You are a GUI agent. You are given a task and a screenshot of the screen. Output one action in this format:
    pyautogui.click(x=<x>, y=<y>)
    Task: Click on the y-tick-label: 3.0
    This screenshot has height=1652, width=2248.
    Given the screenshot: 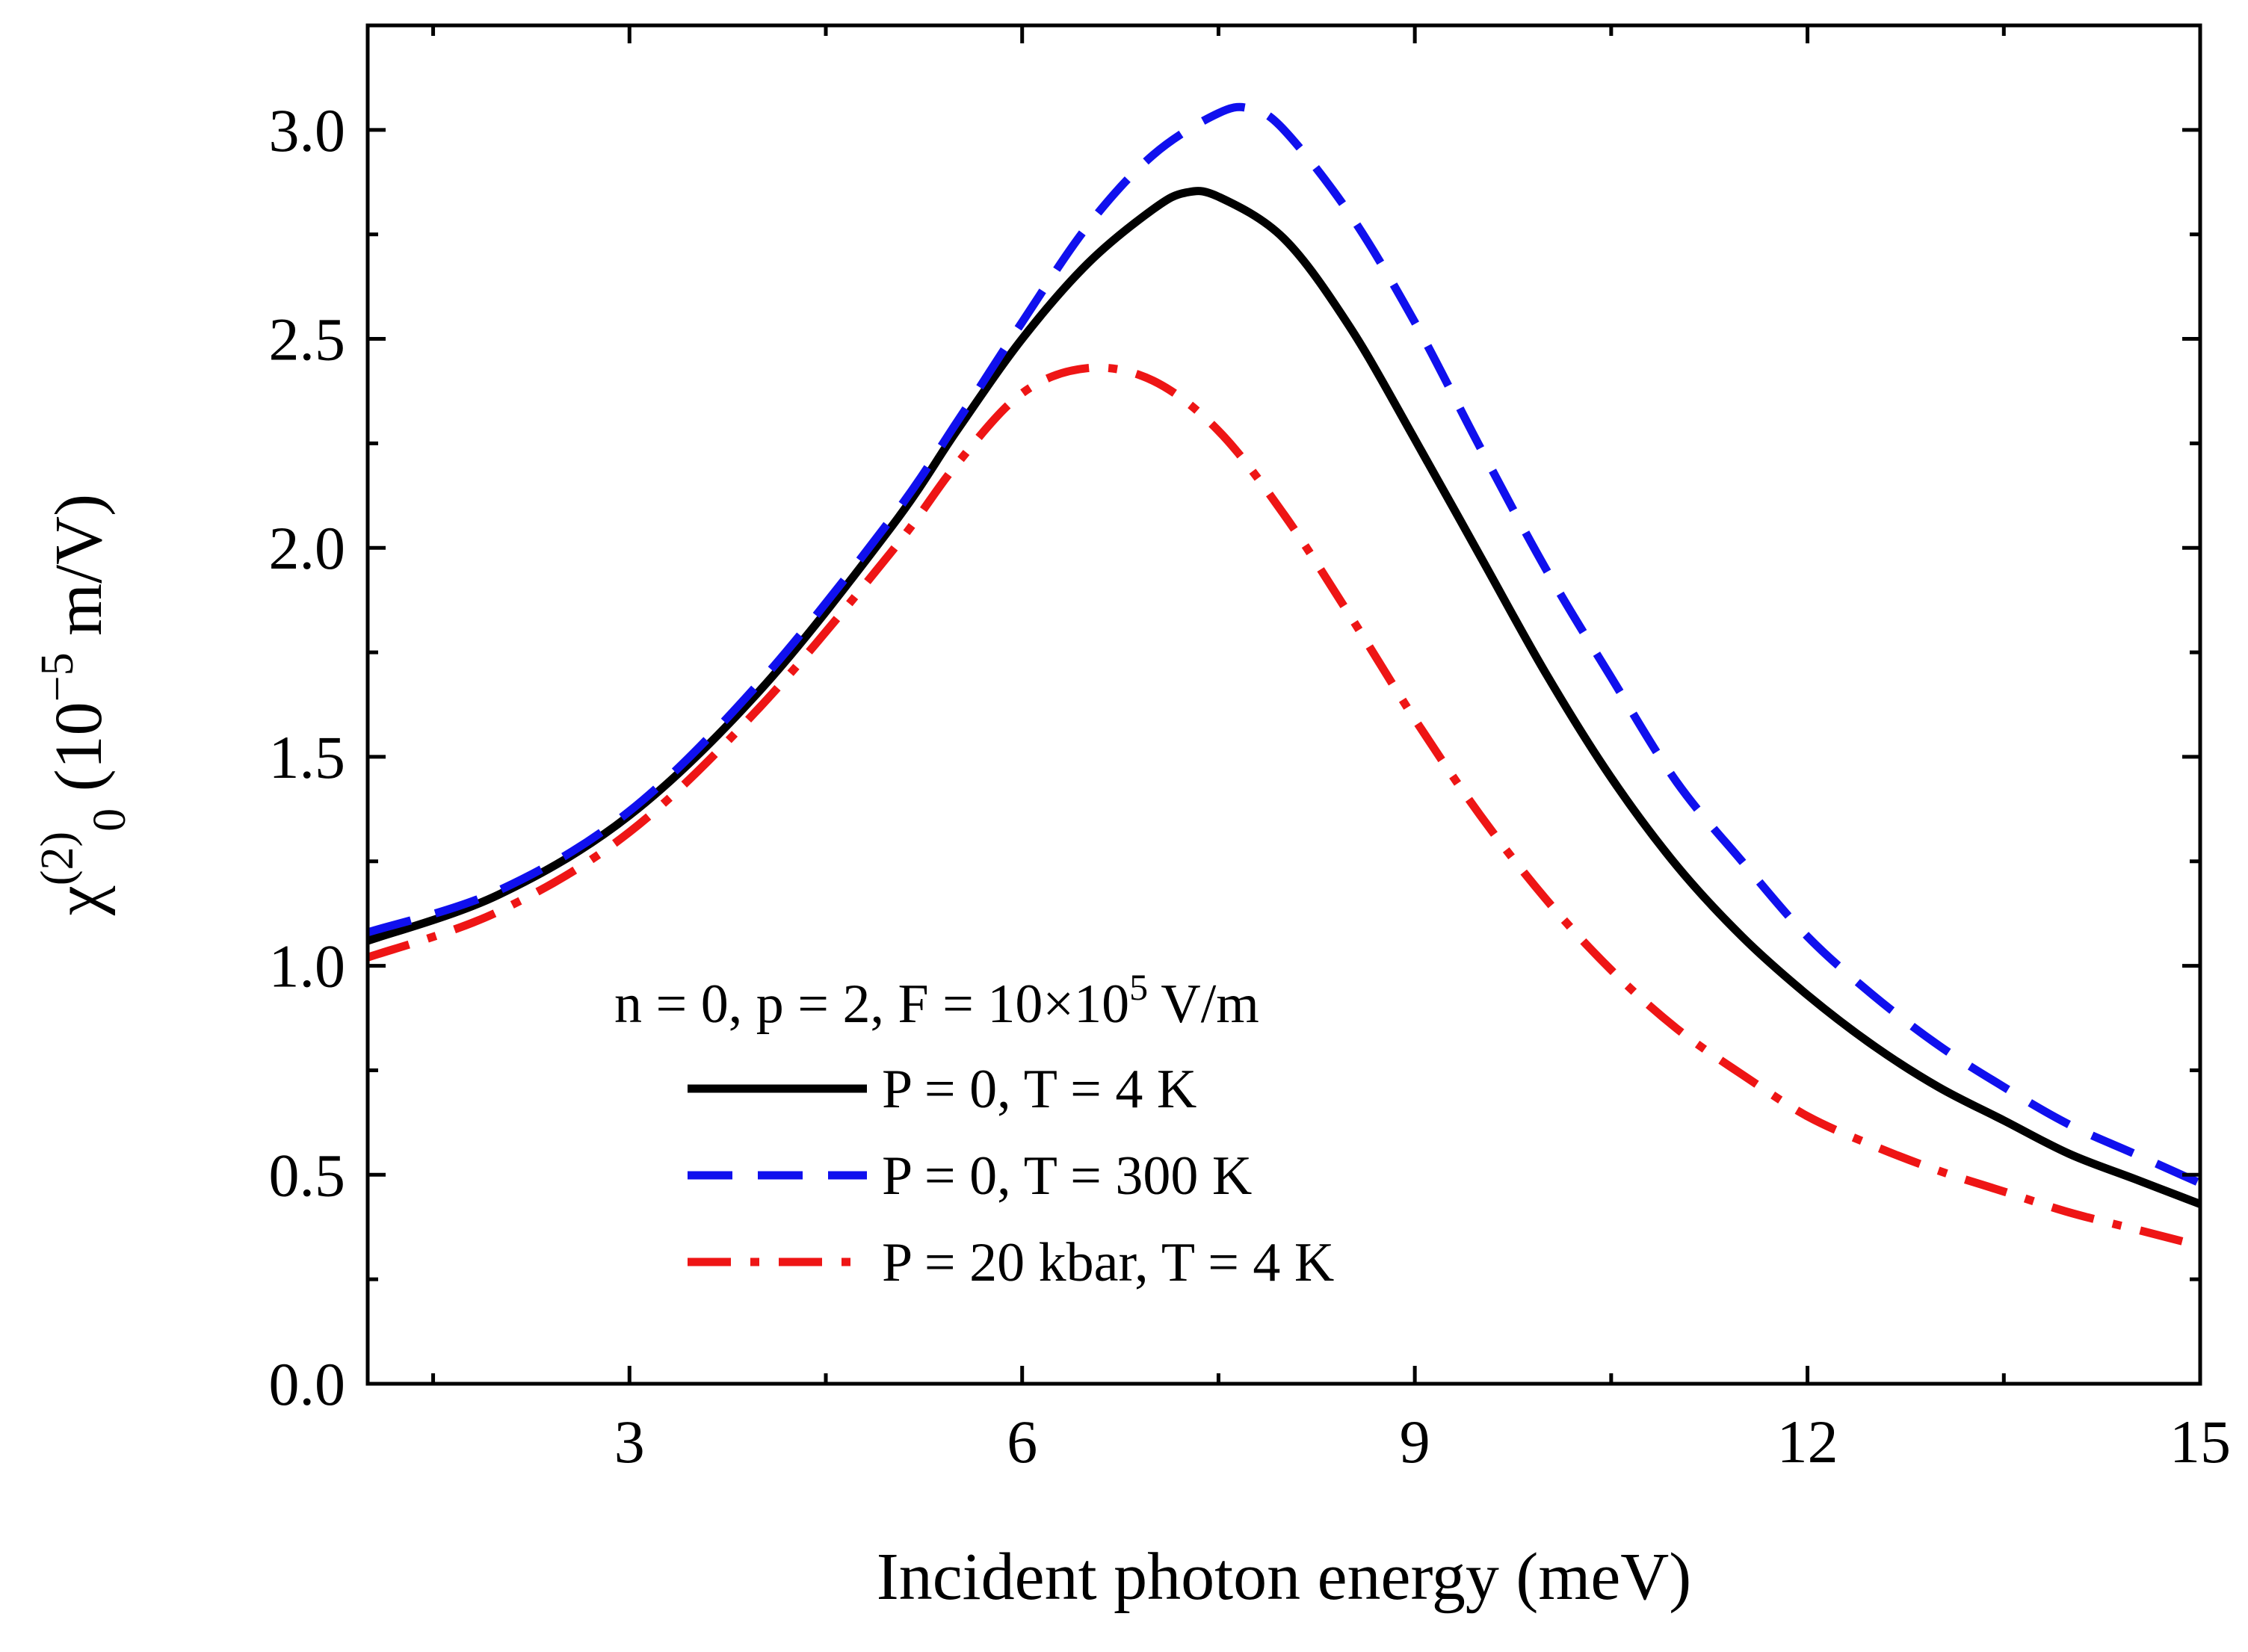 What is the action you would take?
    pyautogui.click(x=307, y=130)
    